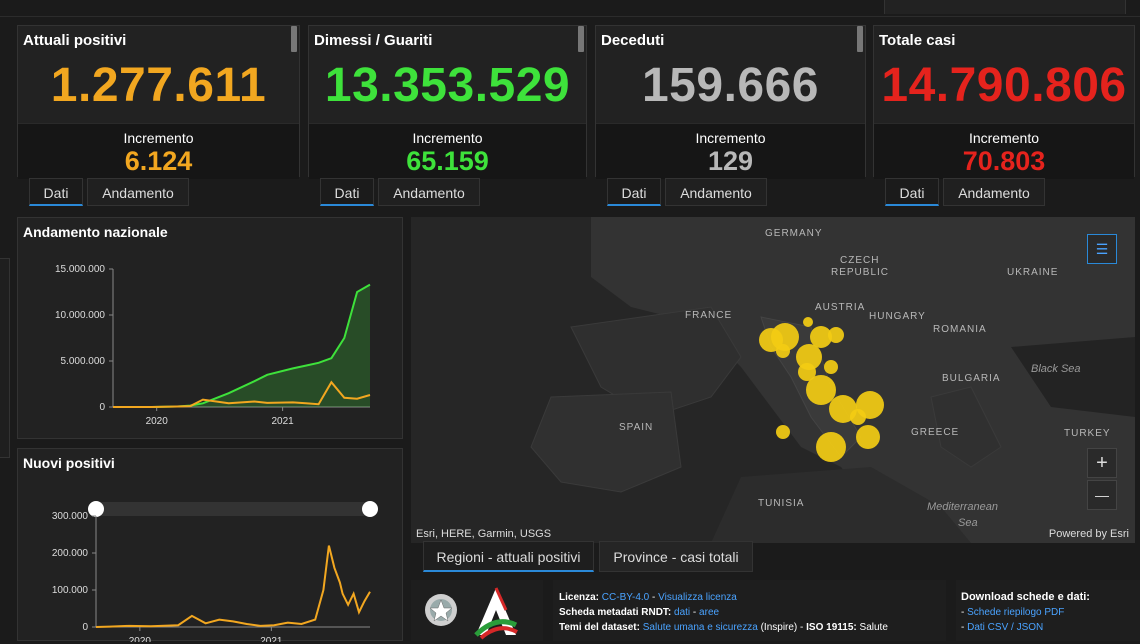 Image resolution: width=1140 pixels, height=644 pixels. I want to click on license-label: Licenza:, so click(579, 597).